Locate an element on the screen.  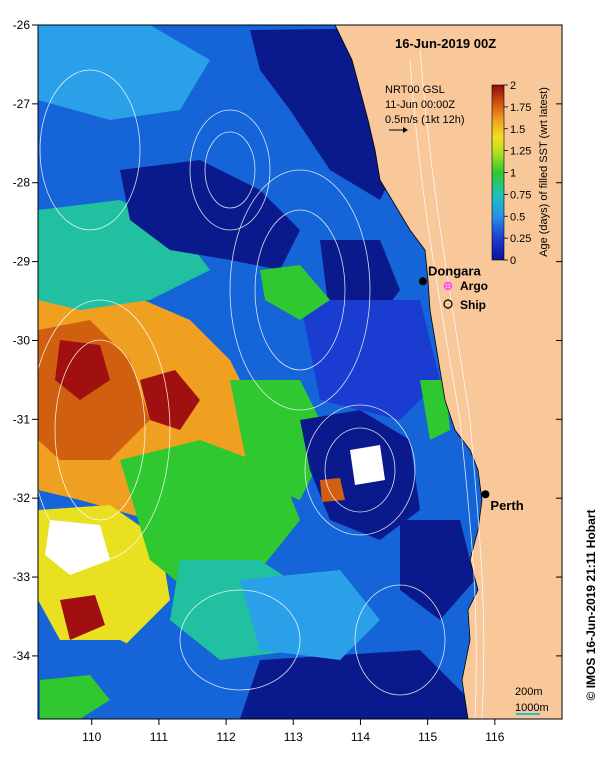
lat-tick-label: -30 is located at coordinates (22, 340).